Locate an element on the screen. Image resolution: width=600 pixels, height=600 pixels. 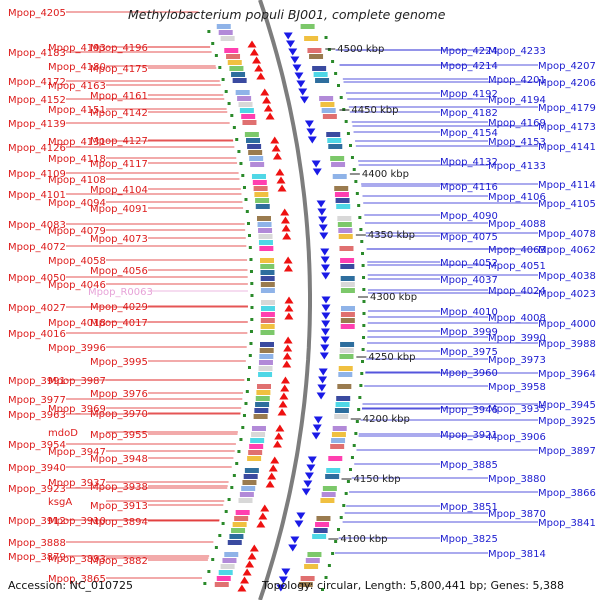
gene-label-right: Mpop_3870 is located at coordinates (517, 514).